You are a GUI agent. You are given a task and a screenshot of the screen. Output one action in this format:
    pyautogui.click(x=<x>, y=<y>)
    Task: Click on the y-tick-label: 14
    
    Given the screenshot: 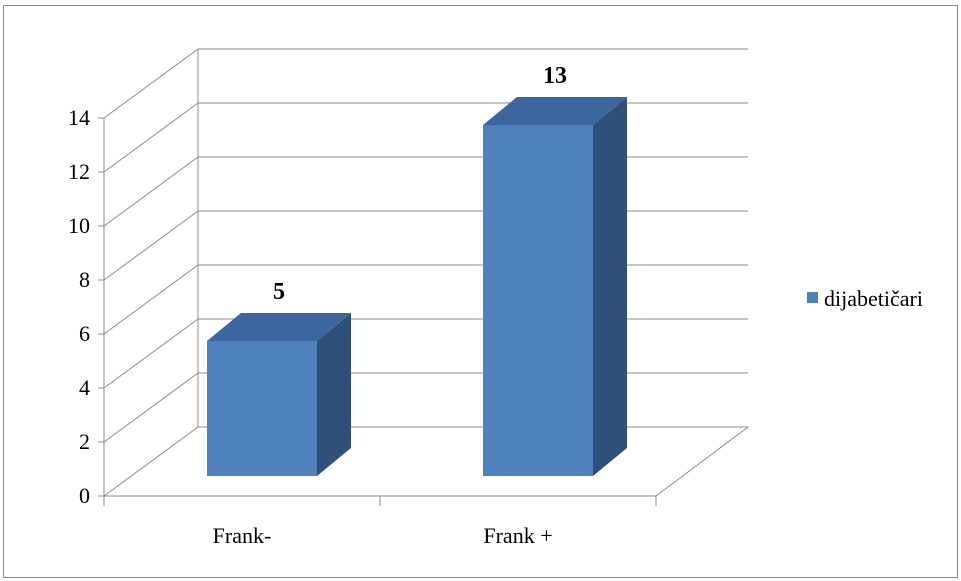 What is the action you would take?
    pyautogui.click(x=79, y=117)
    